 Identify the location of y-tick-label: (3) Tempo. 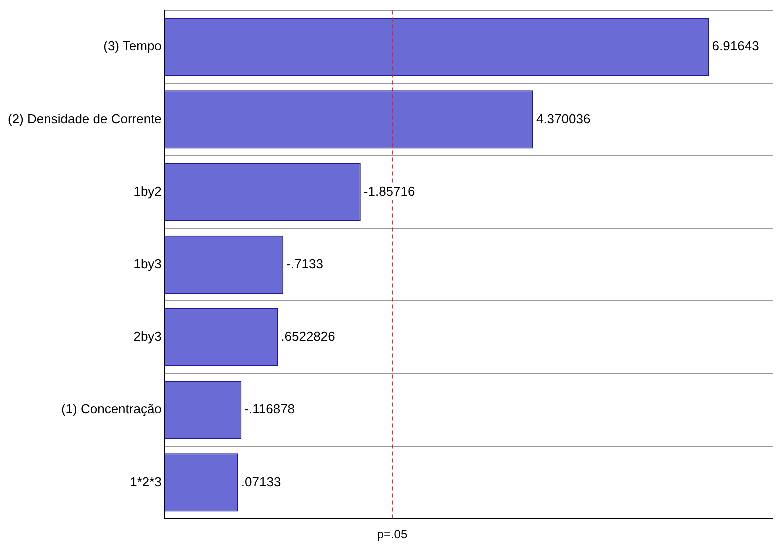
(133, 46).